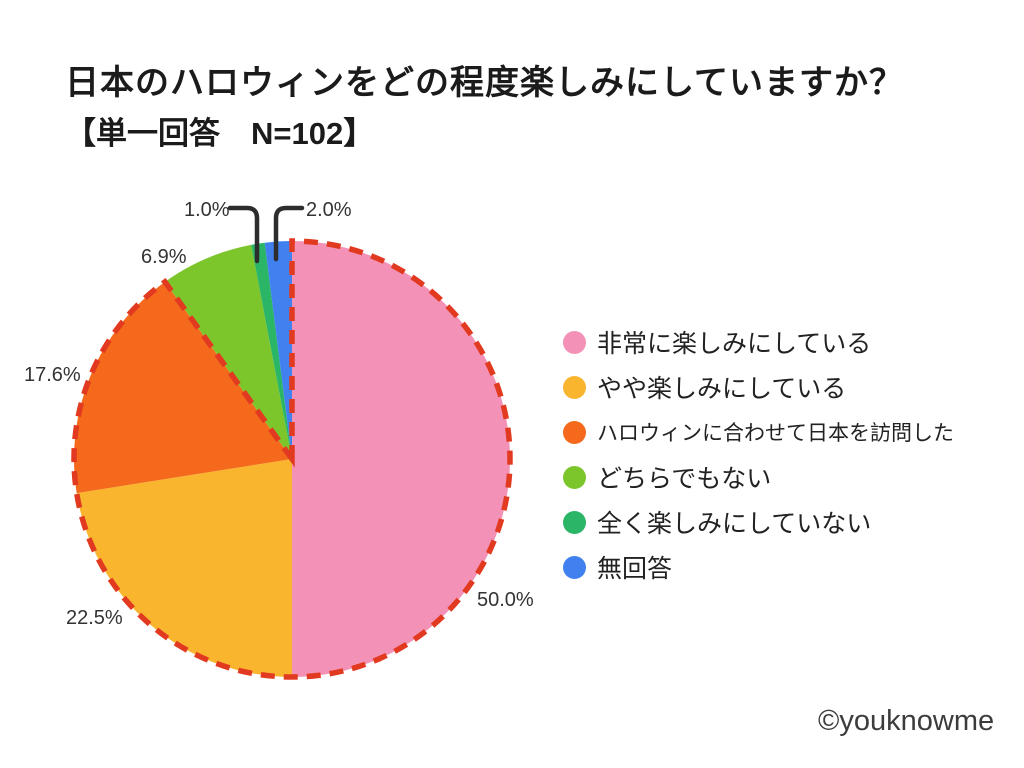  I want to click on pct-label-slice-1: 50.0%, so click(505, 600).